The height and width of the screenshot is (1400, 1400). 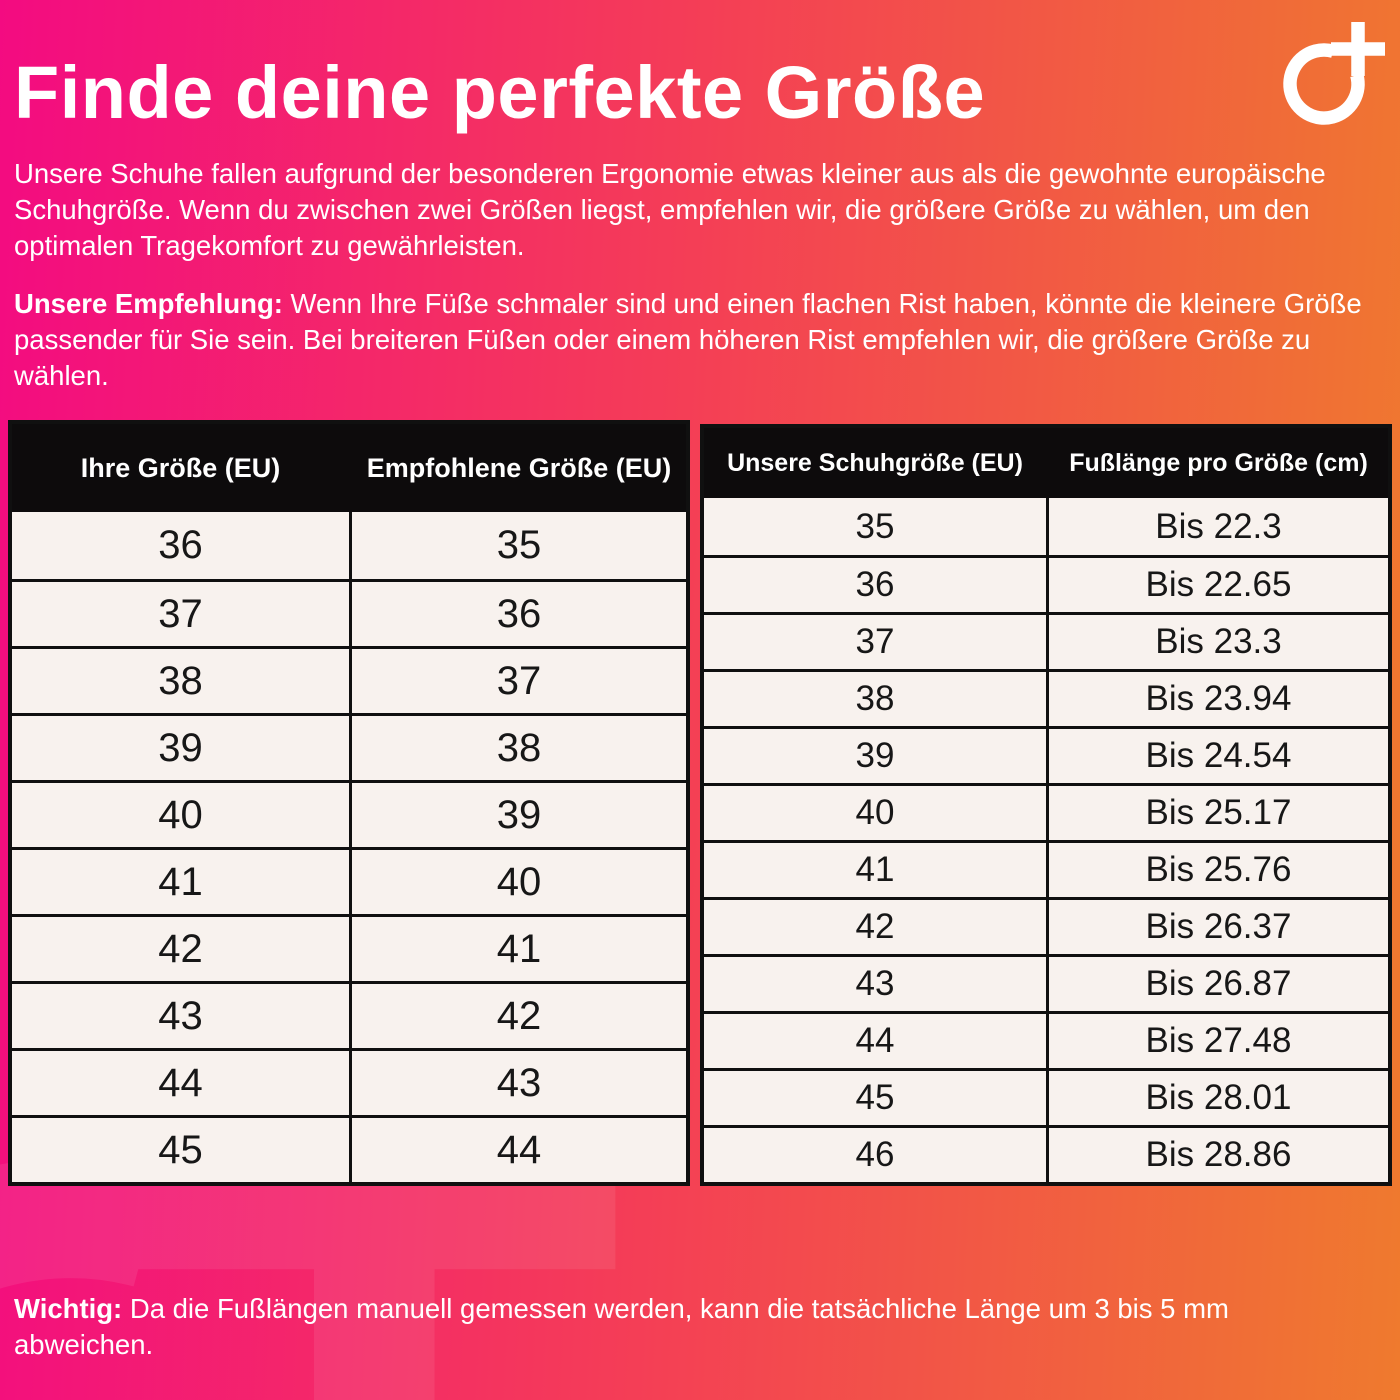 I want to click on column-header-shoe-size: Unsere Schuhgröße (EU), so click(x=875, y=462).